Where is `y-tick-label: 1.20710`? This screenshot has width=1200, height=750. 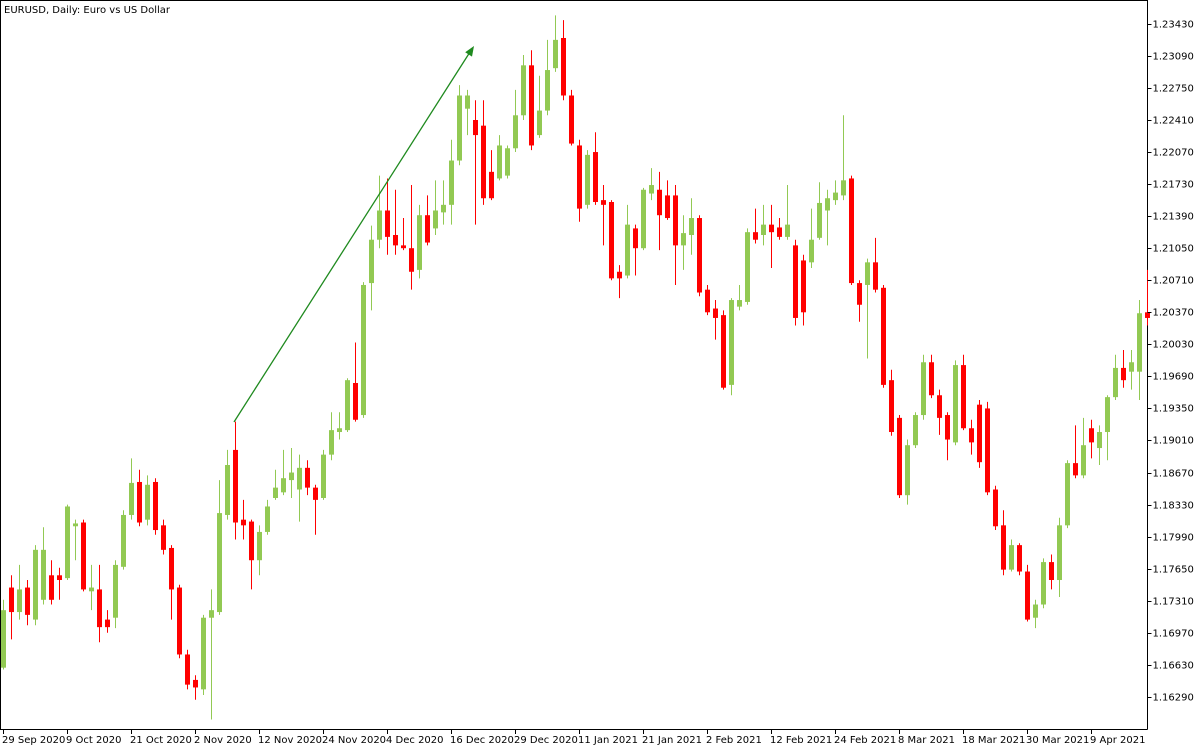 y-tick-label: 1.20710 is located at coordinates (1173, 281).